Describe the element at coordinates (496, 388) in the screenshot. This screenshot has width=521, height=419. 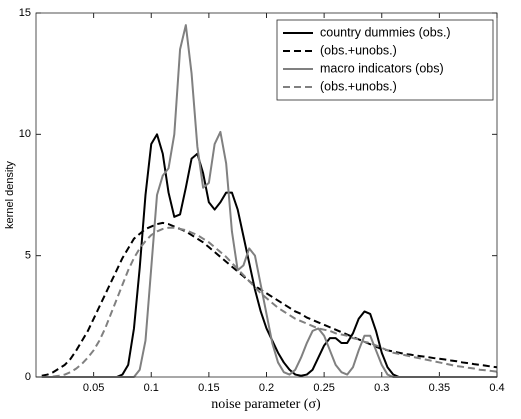
I see `x-tick-label: 0.4` at that location.